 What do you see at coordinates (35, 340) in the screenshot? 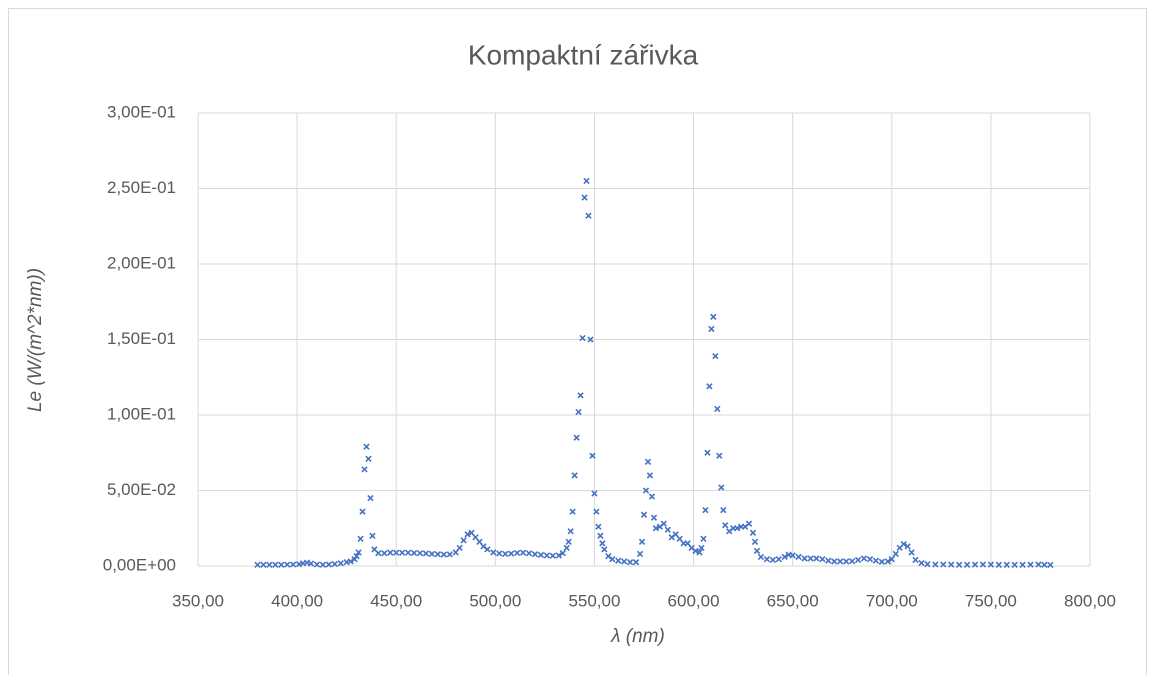
I see `y-axis-label: Le (W/(m^2*nm))` at bounding box center [35, 340].